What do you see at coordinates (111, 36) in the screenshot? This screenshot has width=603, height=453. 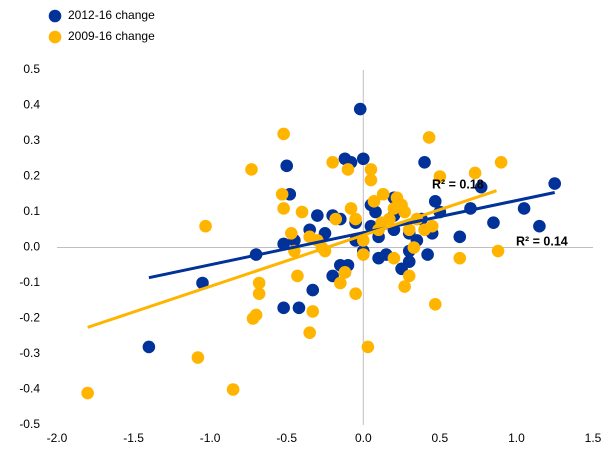 I see `legend-label: 2009-16 change` at bounding box center [111, 36].